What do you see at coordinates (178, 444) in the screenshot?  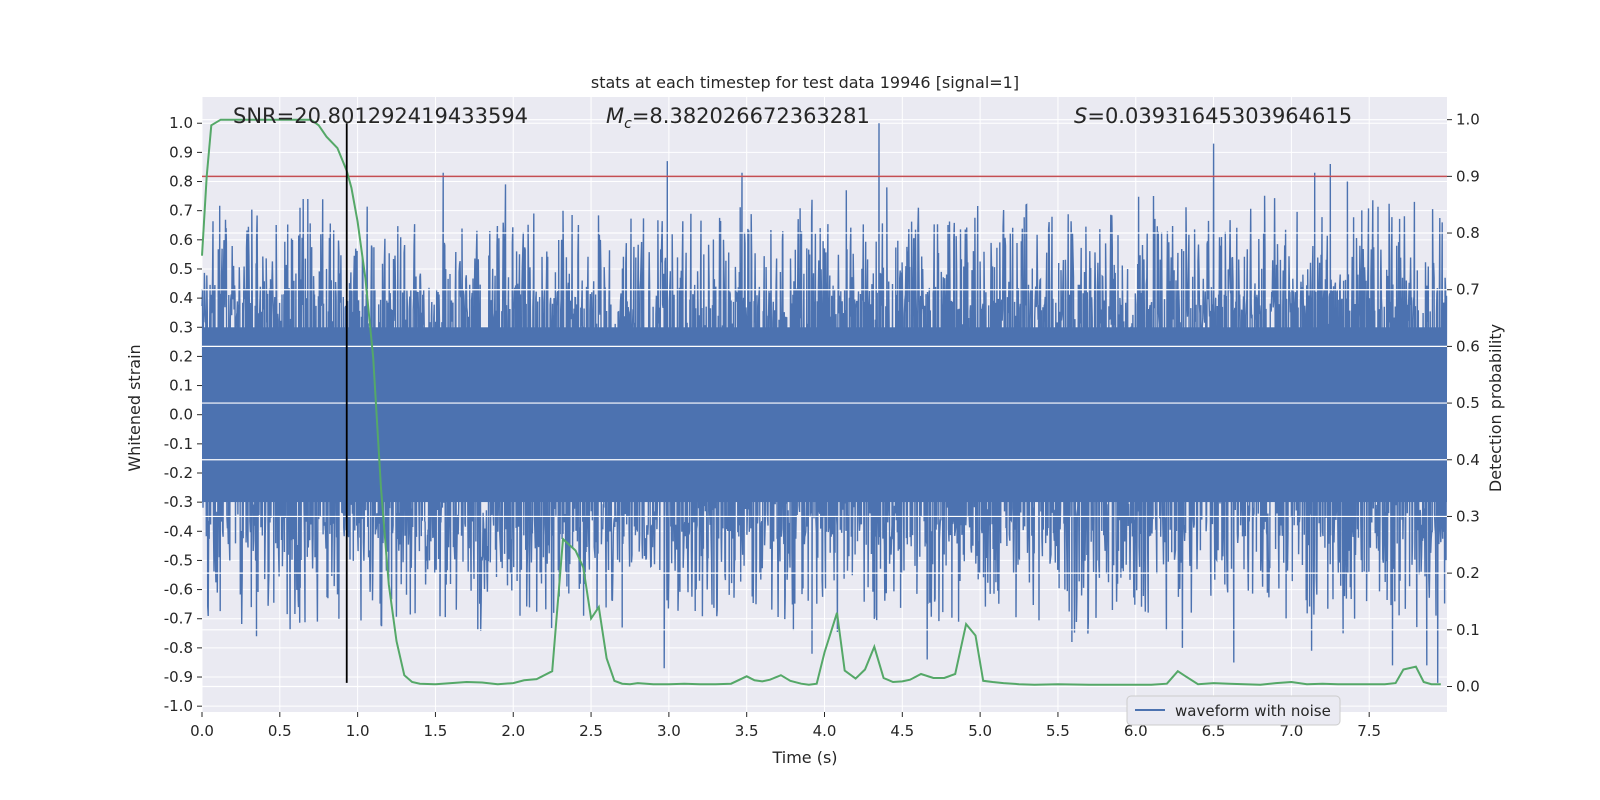 I see `y-tick-label-left: -0.1` at bounding box center [178, 444].